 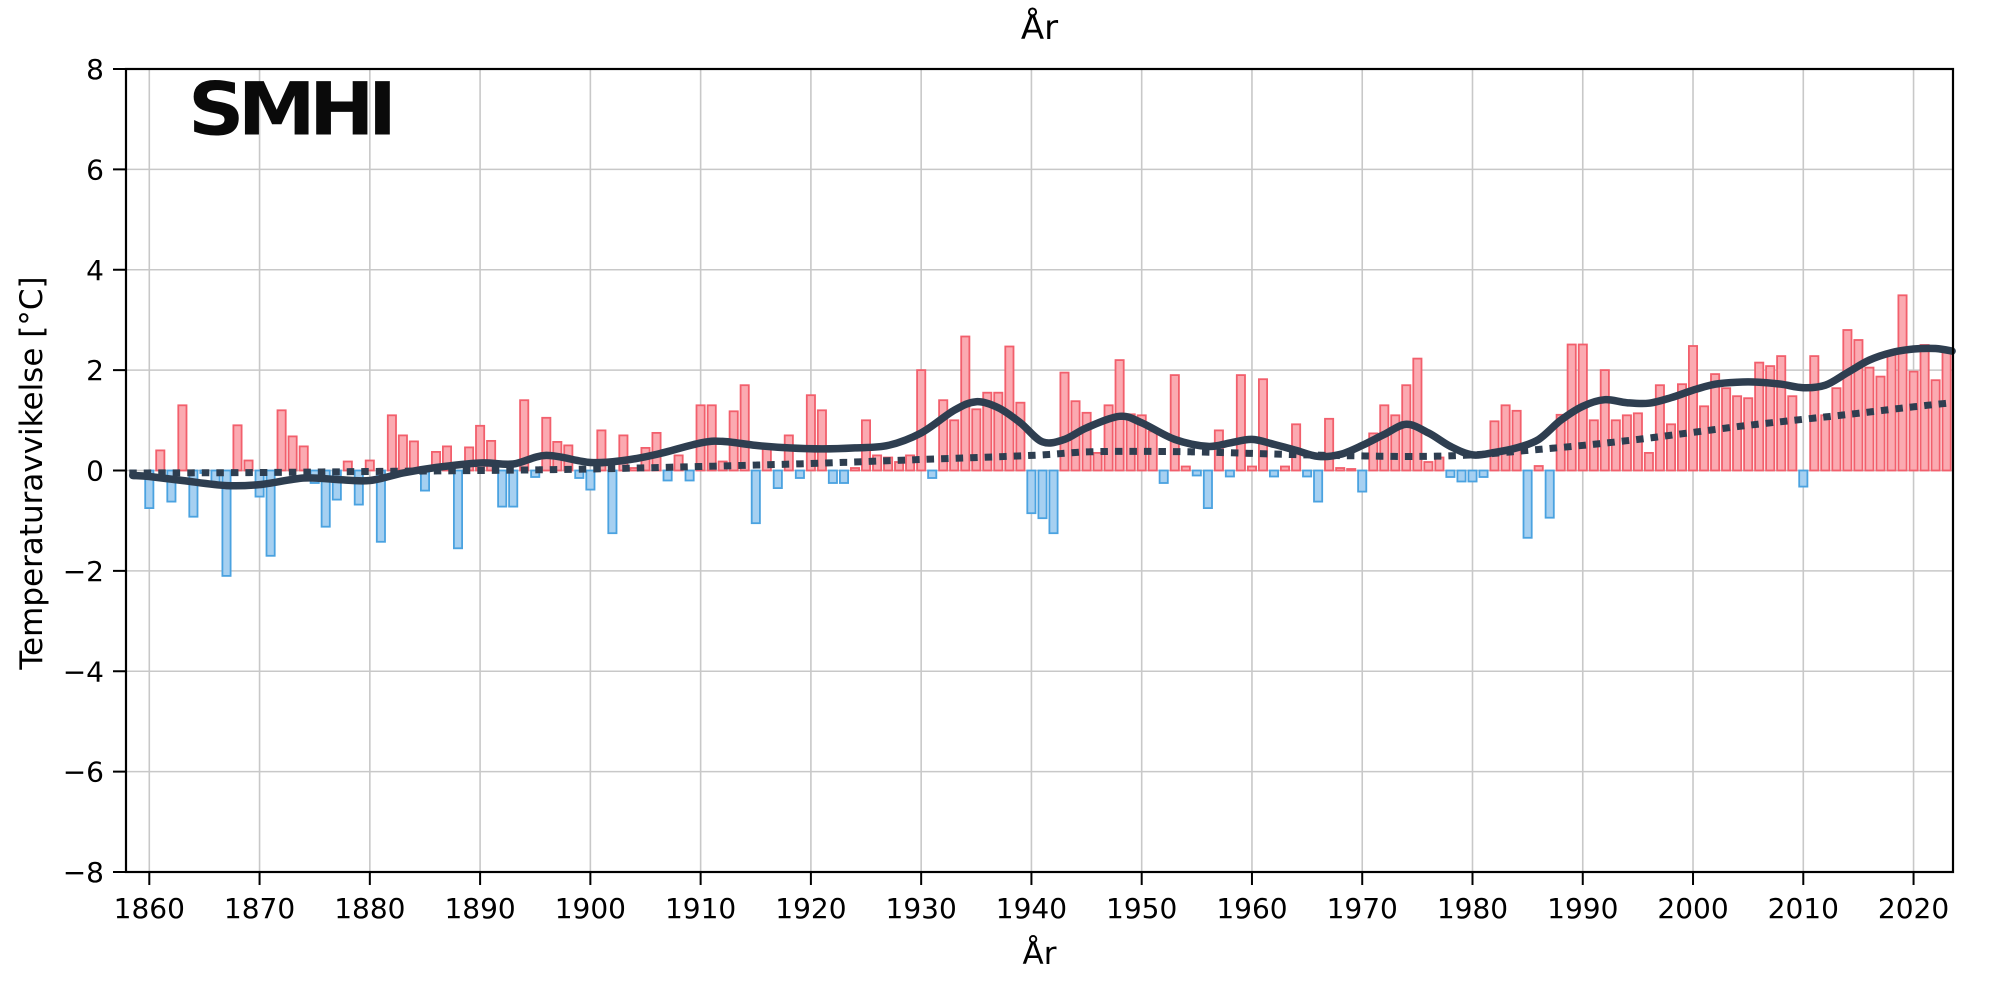 What do you see at coordinates (1582, 908) in the screenshot?
I see `x-tick-label: 1990` at bounding box center [1582, 908].